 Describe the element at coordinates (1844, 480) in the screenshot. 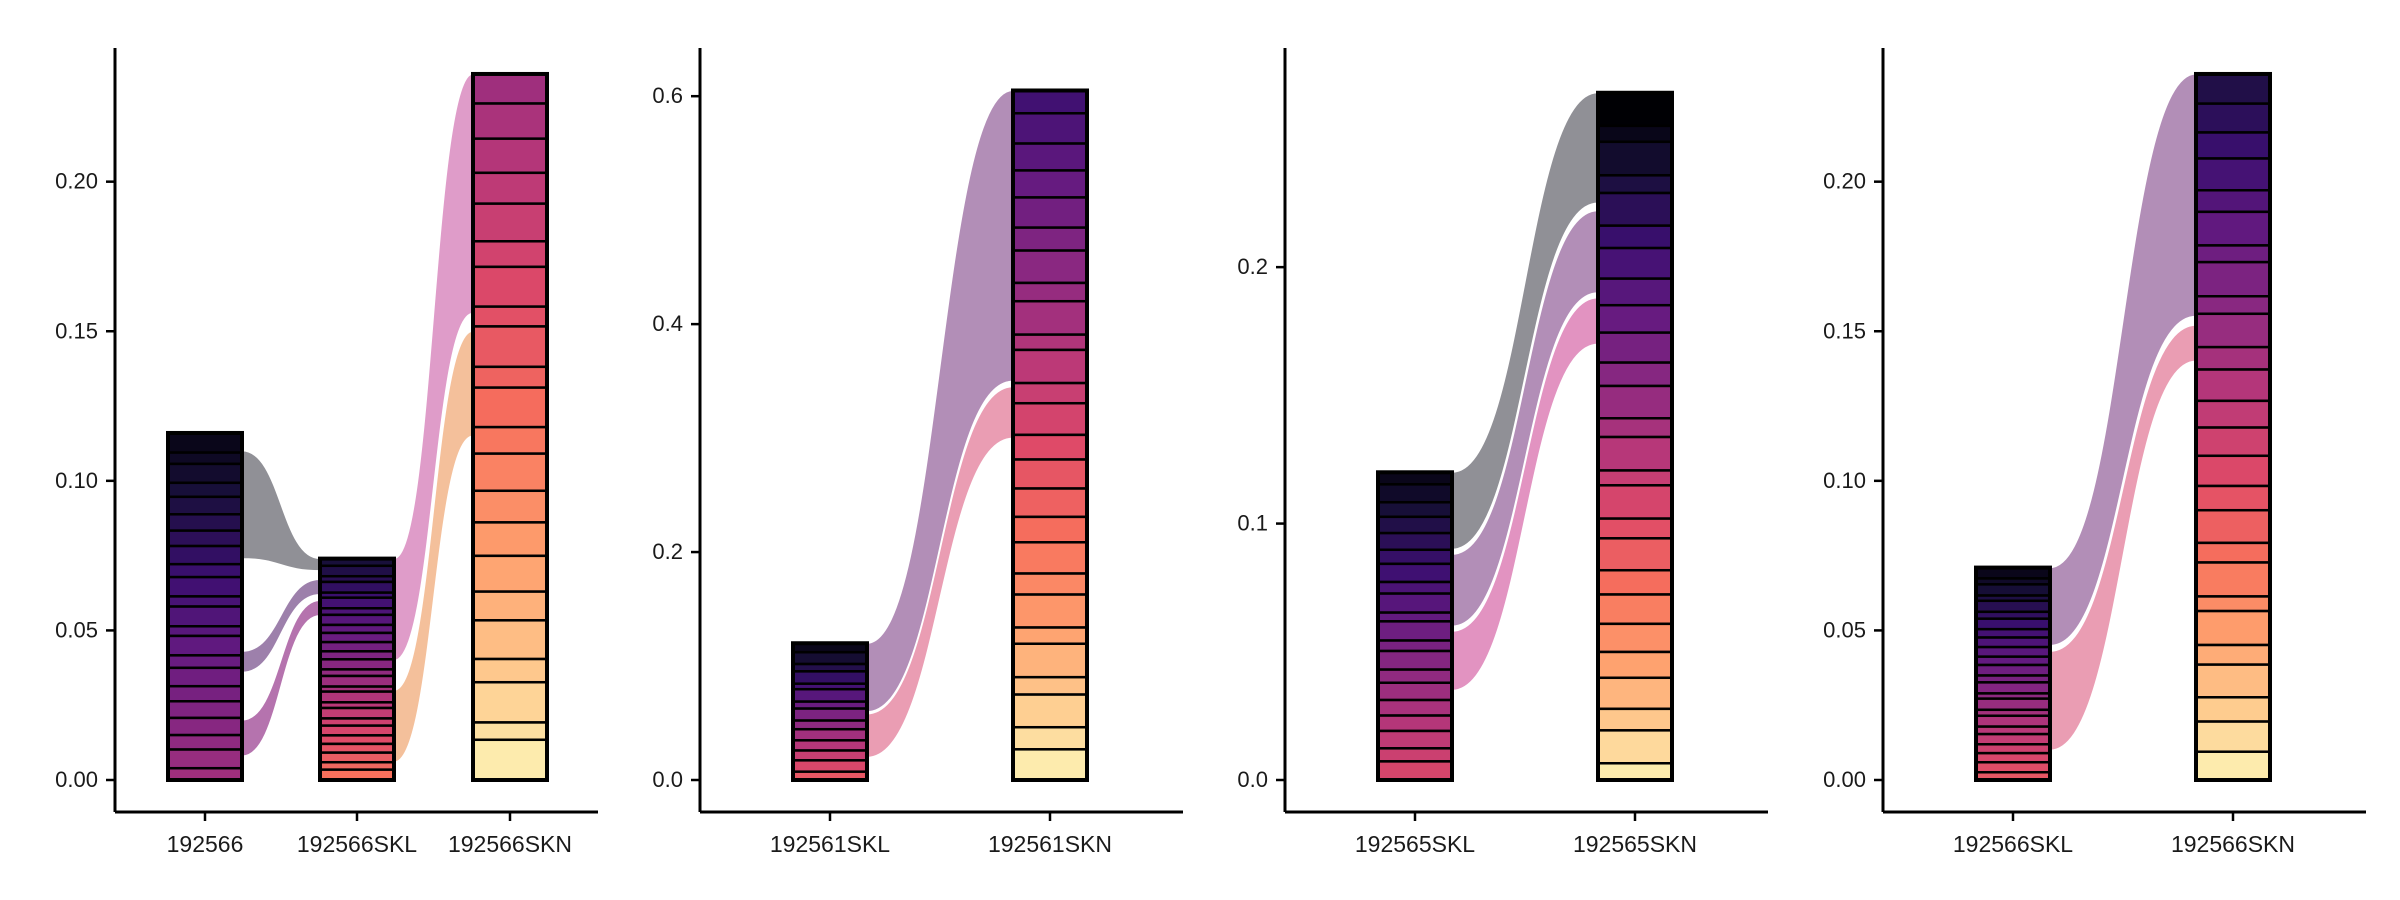

I see `y-tick-label: 0.10` at that location.